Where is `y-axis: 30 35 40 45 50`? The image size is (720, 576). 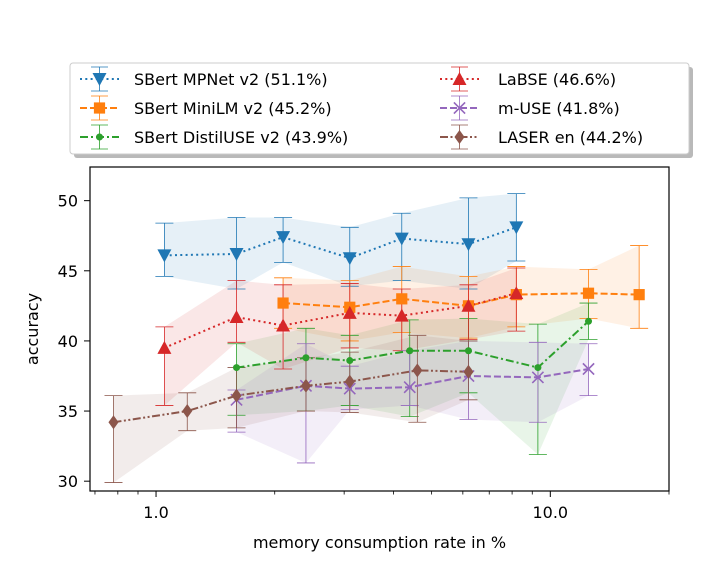
y-axis: 30 35 40 45 50 is located at coordinates (74, 341).